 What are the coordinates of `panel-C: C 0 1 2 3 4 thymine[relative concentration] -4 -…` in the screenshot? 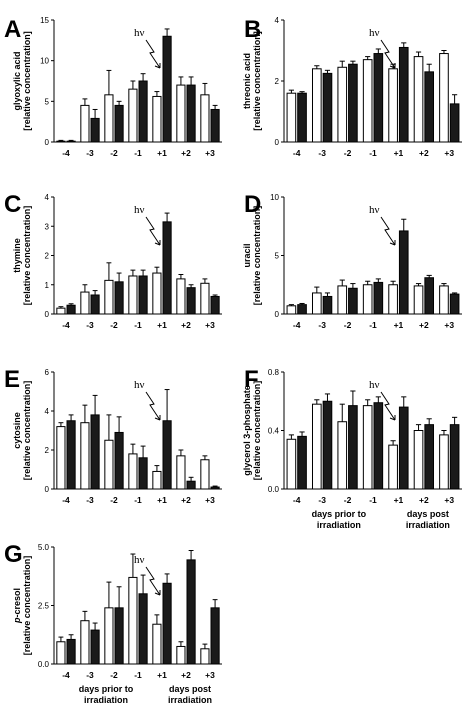 It's located at (113, 260).